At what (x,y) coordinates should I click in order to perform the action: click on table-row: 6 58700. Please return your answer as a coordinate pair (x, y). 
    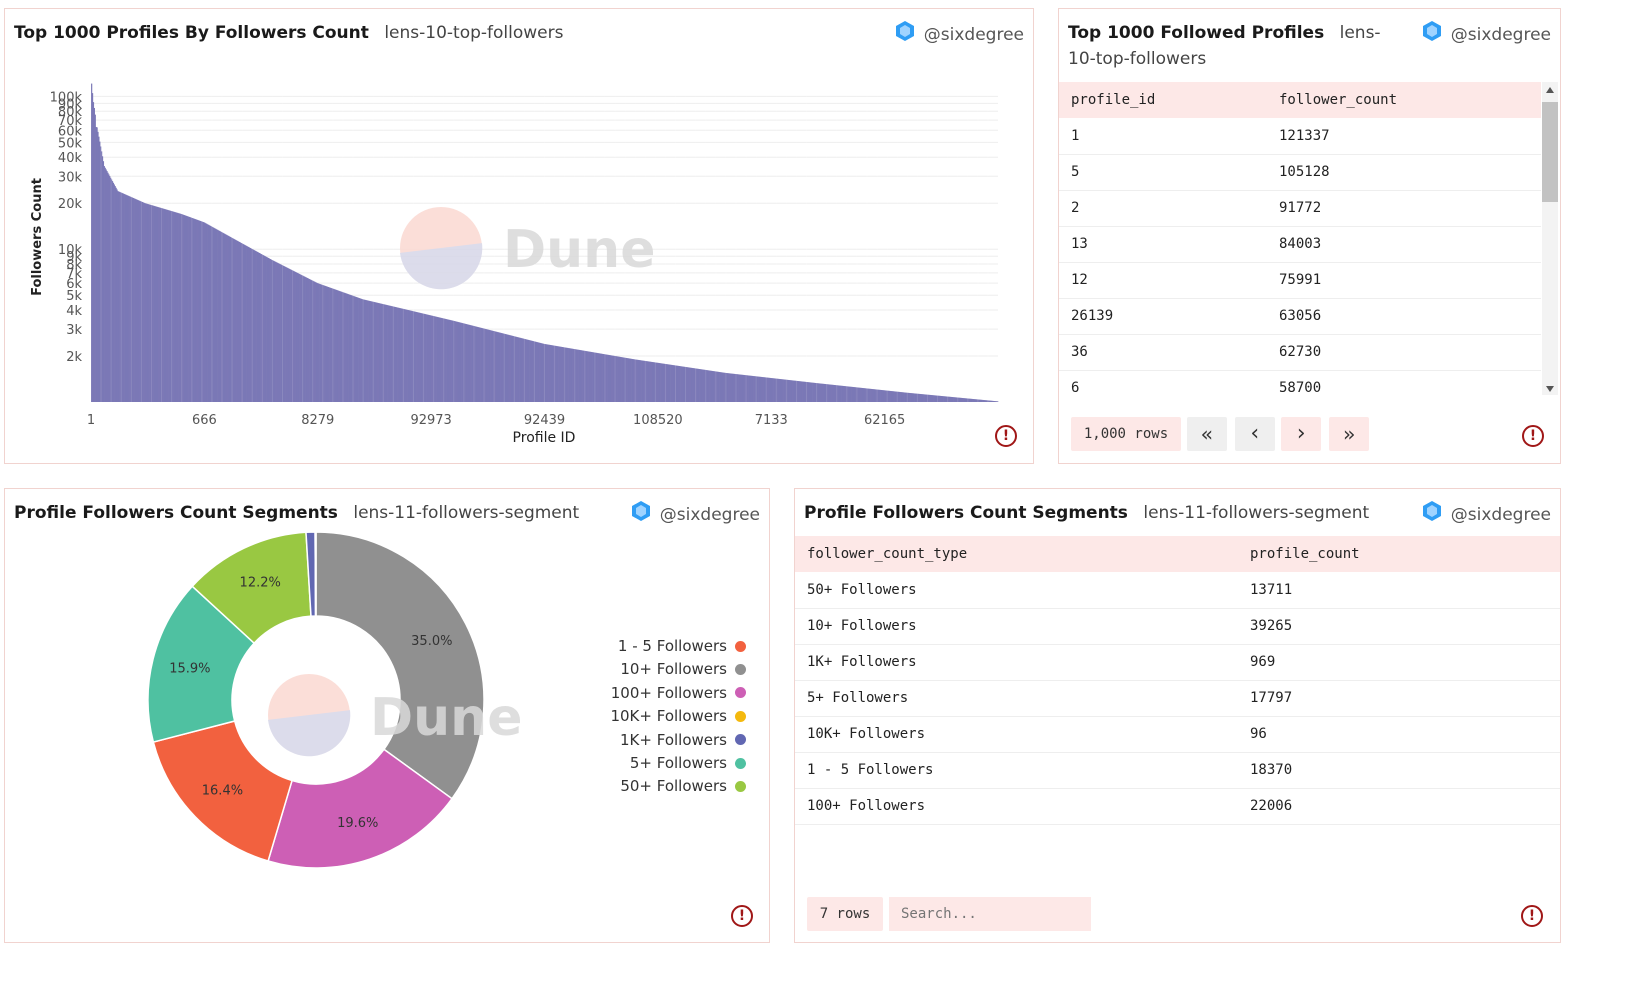
    Looking at the image, I should click on (1300, 382).